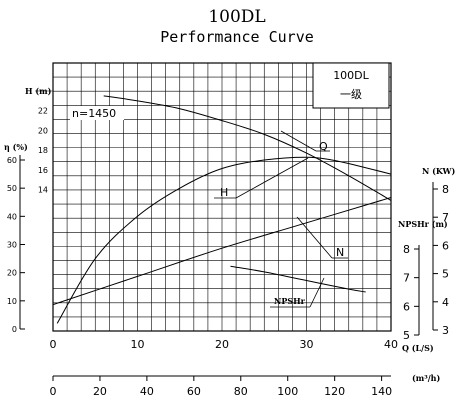  Describe the element at coordinates (281, 219) in the screenshot. I see `curve-callouts: Q H N NPSHr` at that location.